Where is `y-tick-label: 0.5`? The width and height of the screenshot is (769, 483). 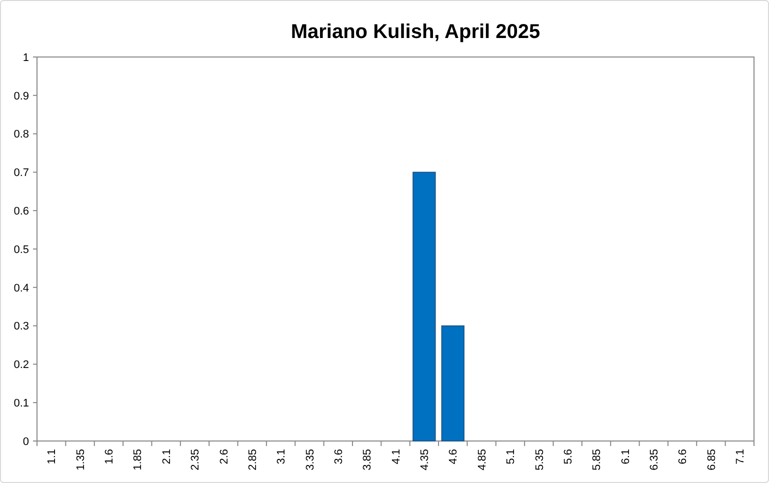 y-tick-label: 0.5 is located at coordinates (21, 250).